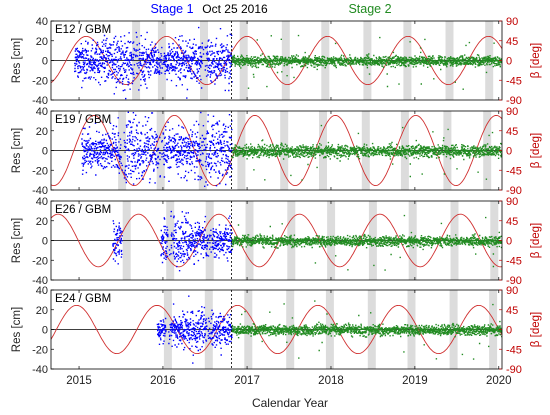  I want to click on panel-title: E19 / GBM, so click(83, 120).